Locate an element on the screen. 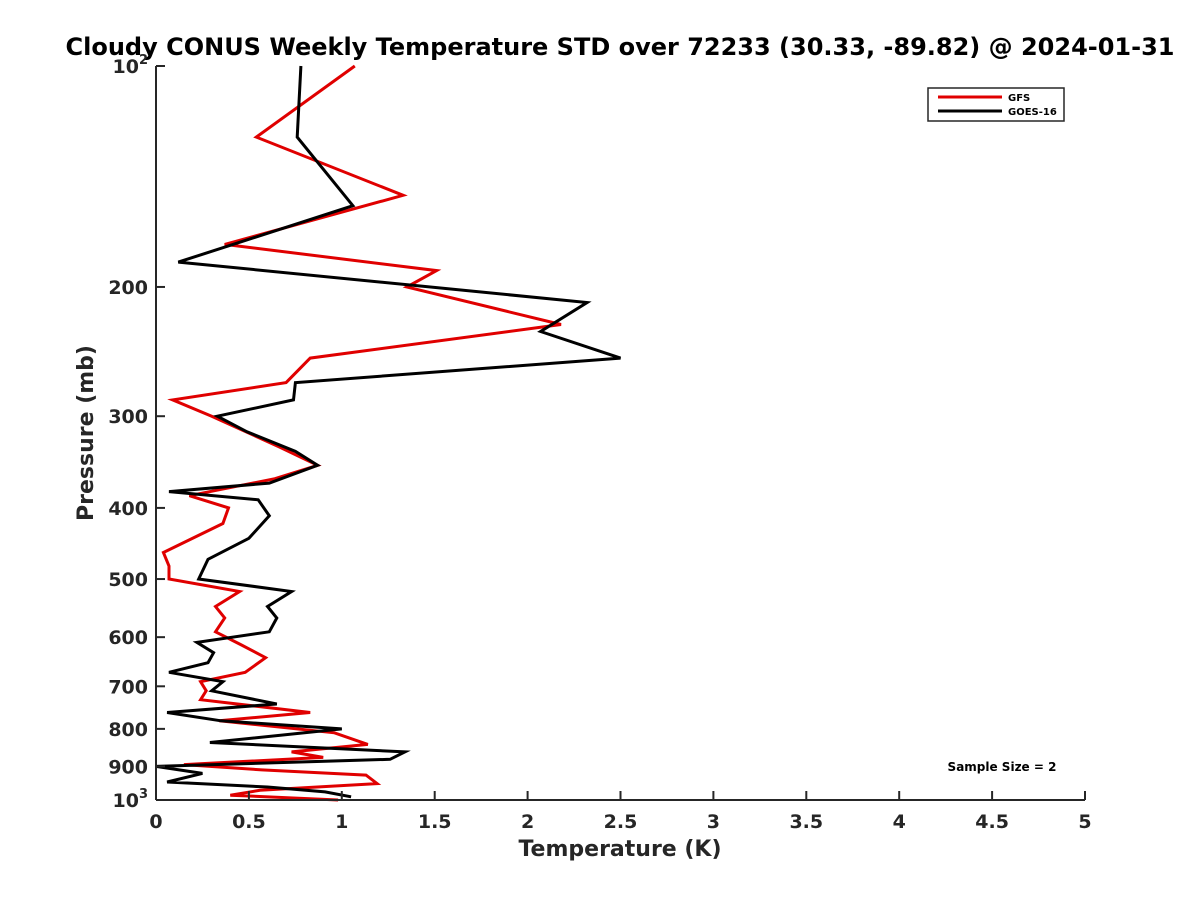 This screenshot has height=900, width=1200. x-tick-label: 4 is located at coordinates (899, 822).